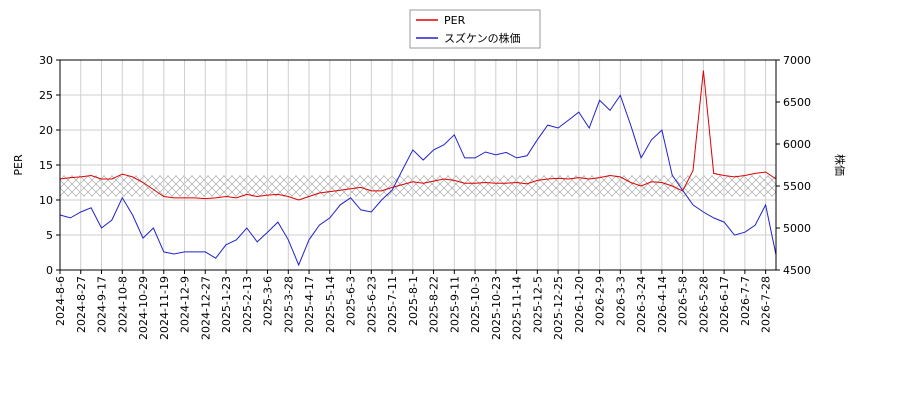 The image size is (900, 400). I want to click on y-tick-label: 15, so click(46, 165).